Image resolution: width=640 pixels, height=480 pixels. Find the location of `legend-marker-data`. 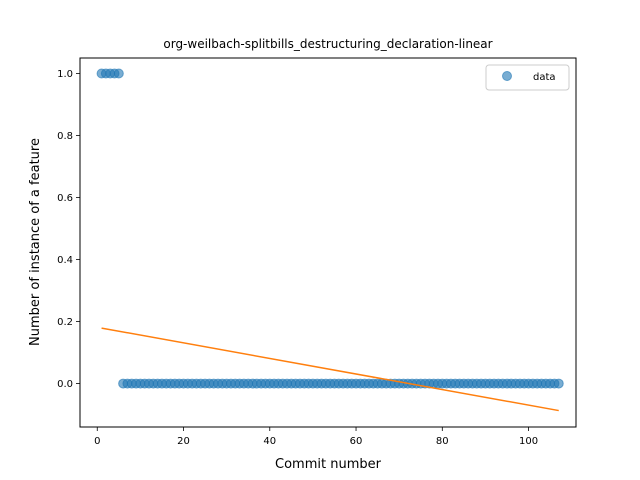

legend-marker-data is located at coordinates (507, 76).